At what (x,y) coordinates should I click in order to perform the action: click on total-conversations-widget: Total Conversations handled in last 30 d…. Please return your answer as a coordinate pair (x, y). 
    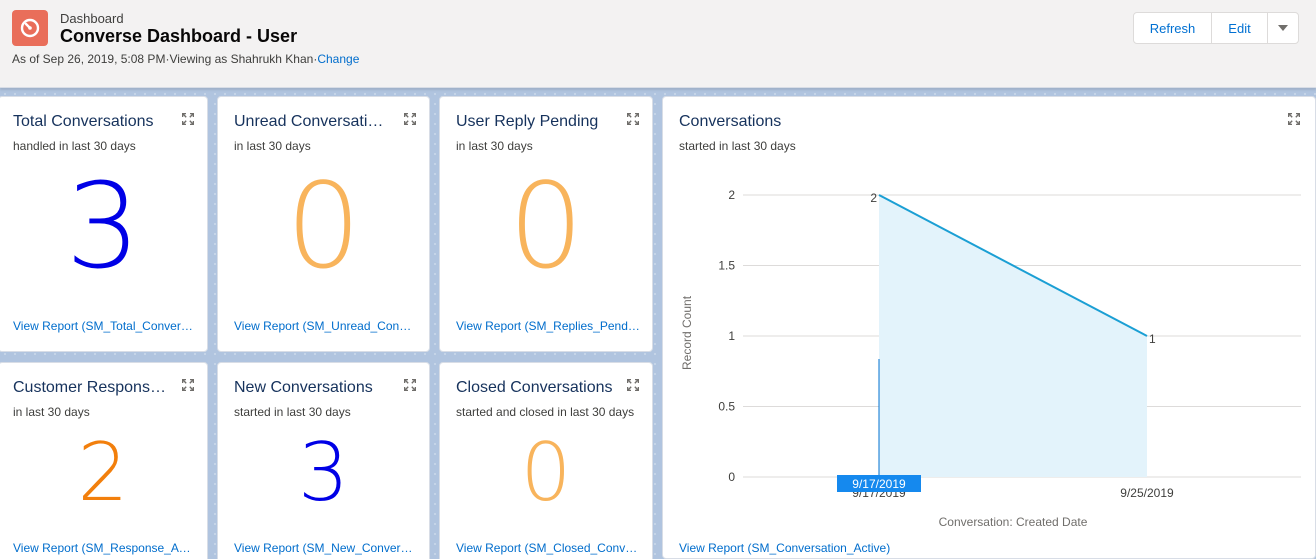
    Looking at the image, I should click on (104, 224).